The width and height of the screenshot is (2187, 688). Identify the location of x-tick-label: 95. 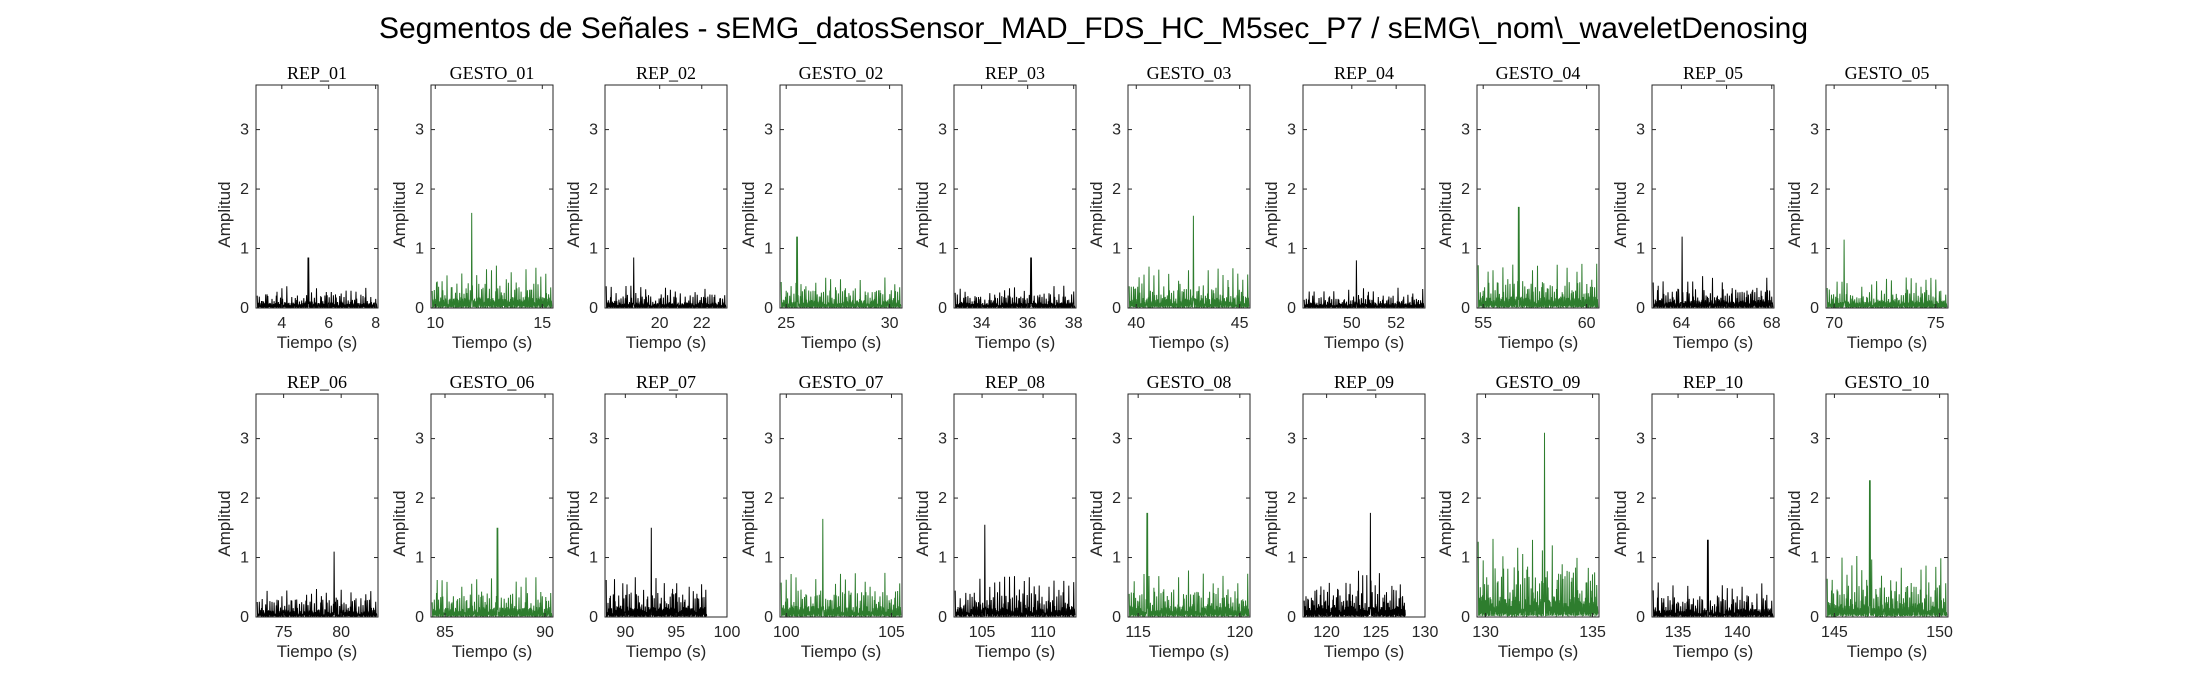
(676, 632).